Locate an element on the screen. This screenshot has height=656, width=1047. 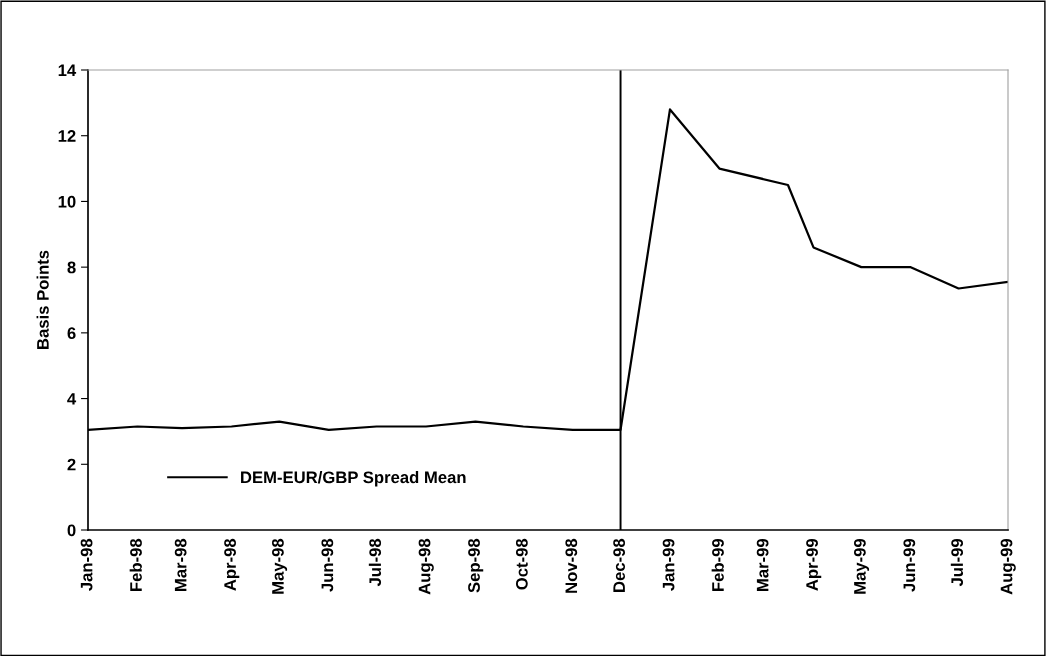
y-tick-label: 0 is located at coordinates (71, 530).